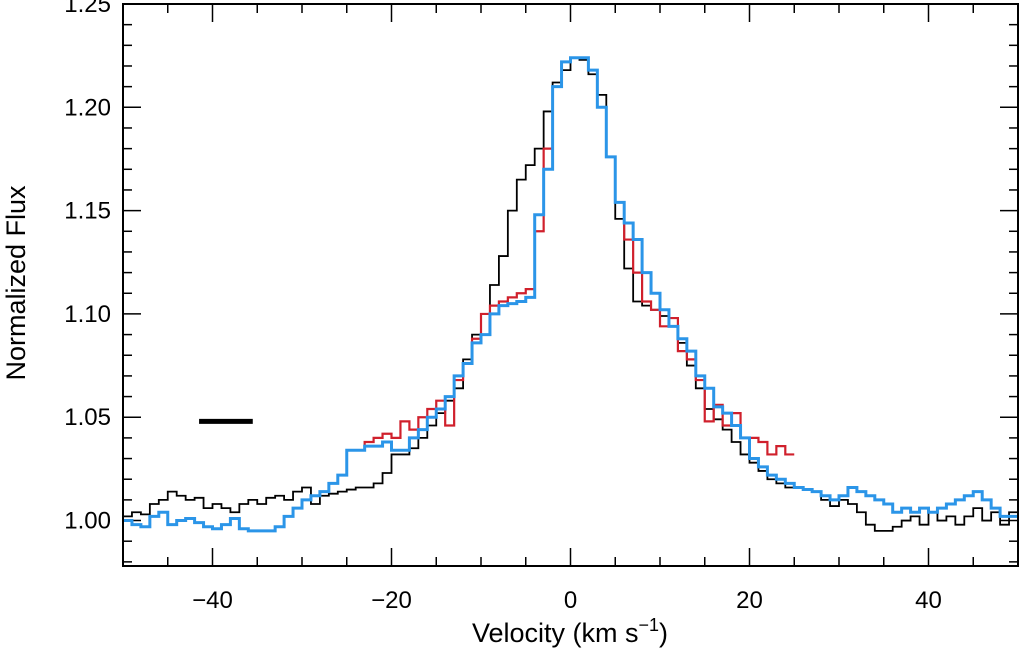  What do you see at coordinates (749, 600) in the screenshot?
I see `x-tick-label: 20` at bounding box center [749, 600].